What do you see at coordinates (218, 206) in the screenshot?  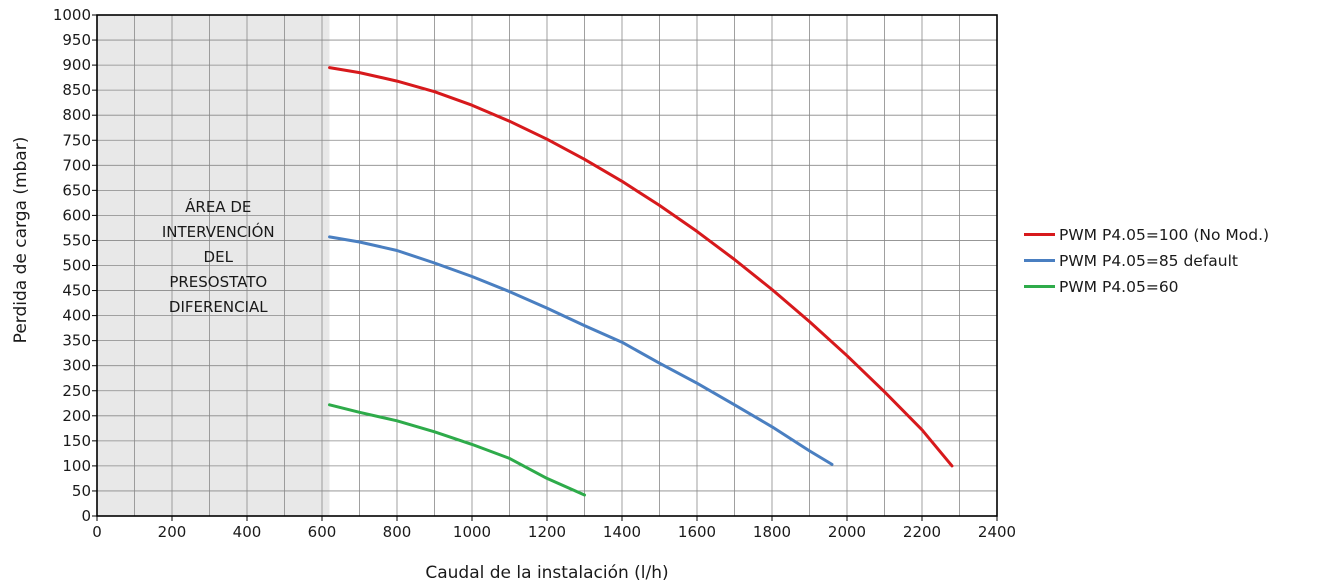 I see `zone-label-line: ÁREA DE` at bounding box center [218, 206].